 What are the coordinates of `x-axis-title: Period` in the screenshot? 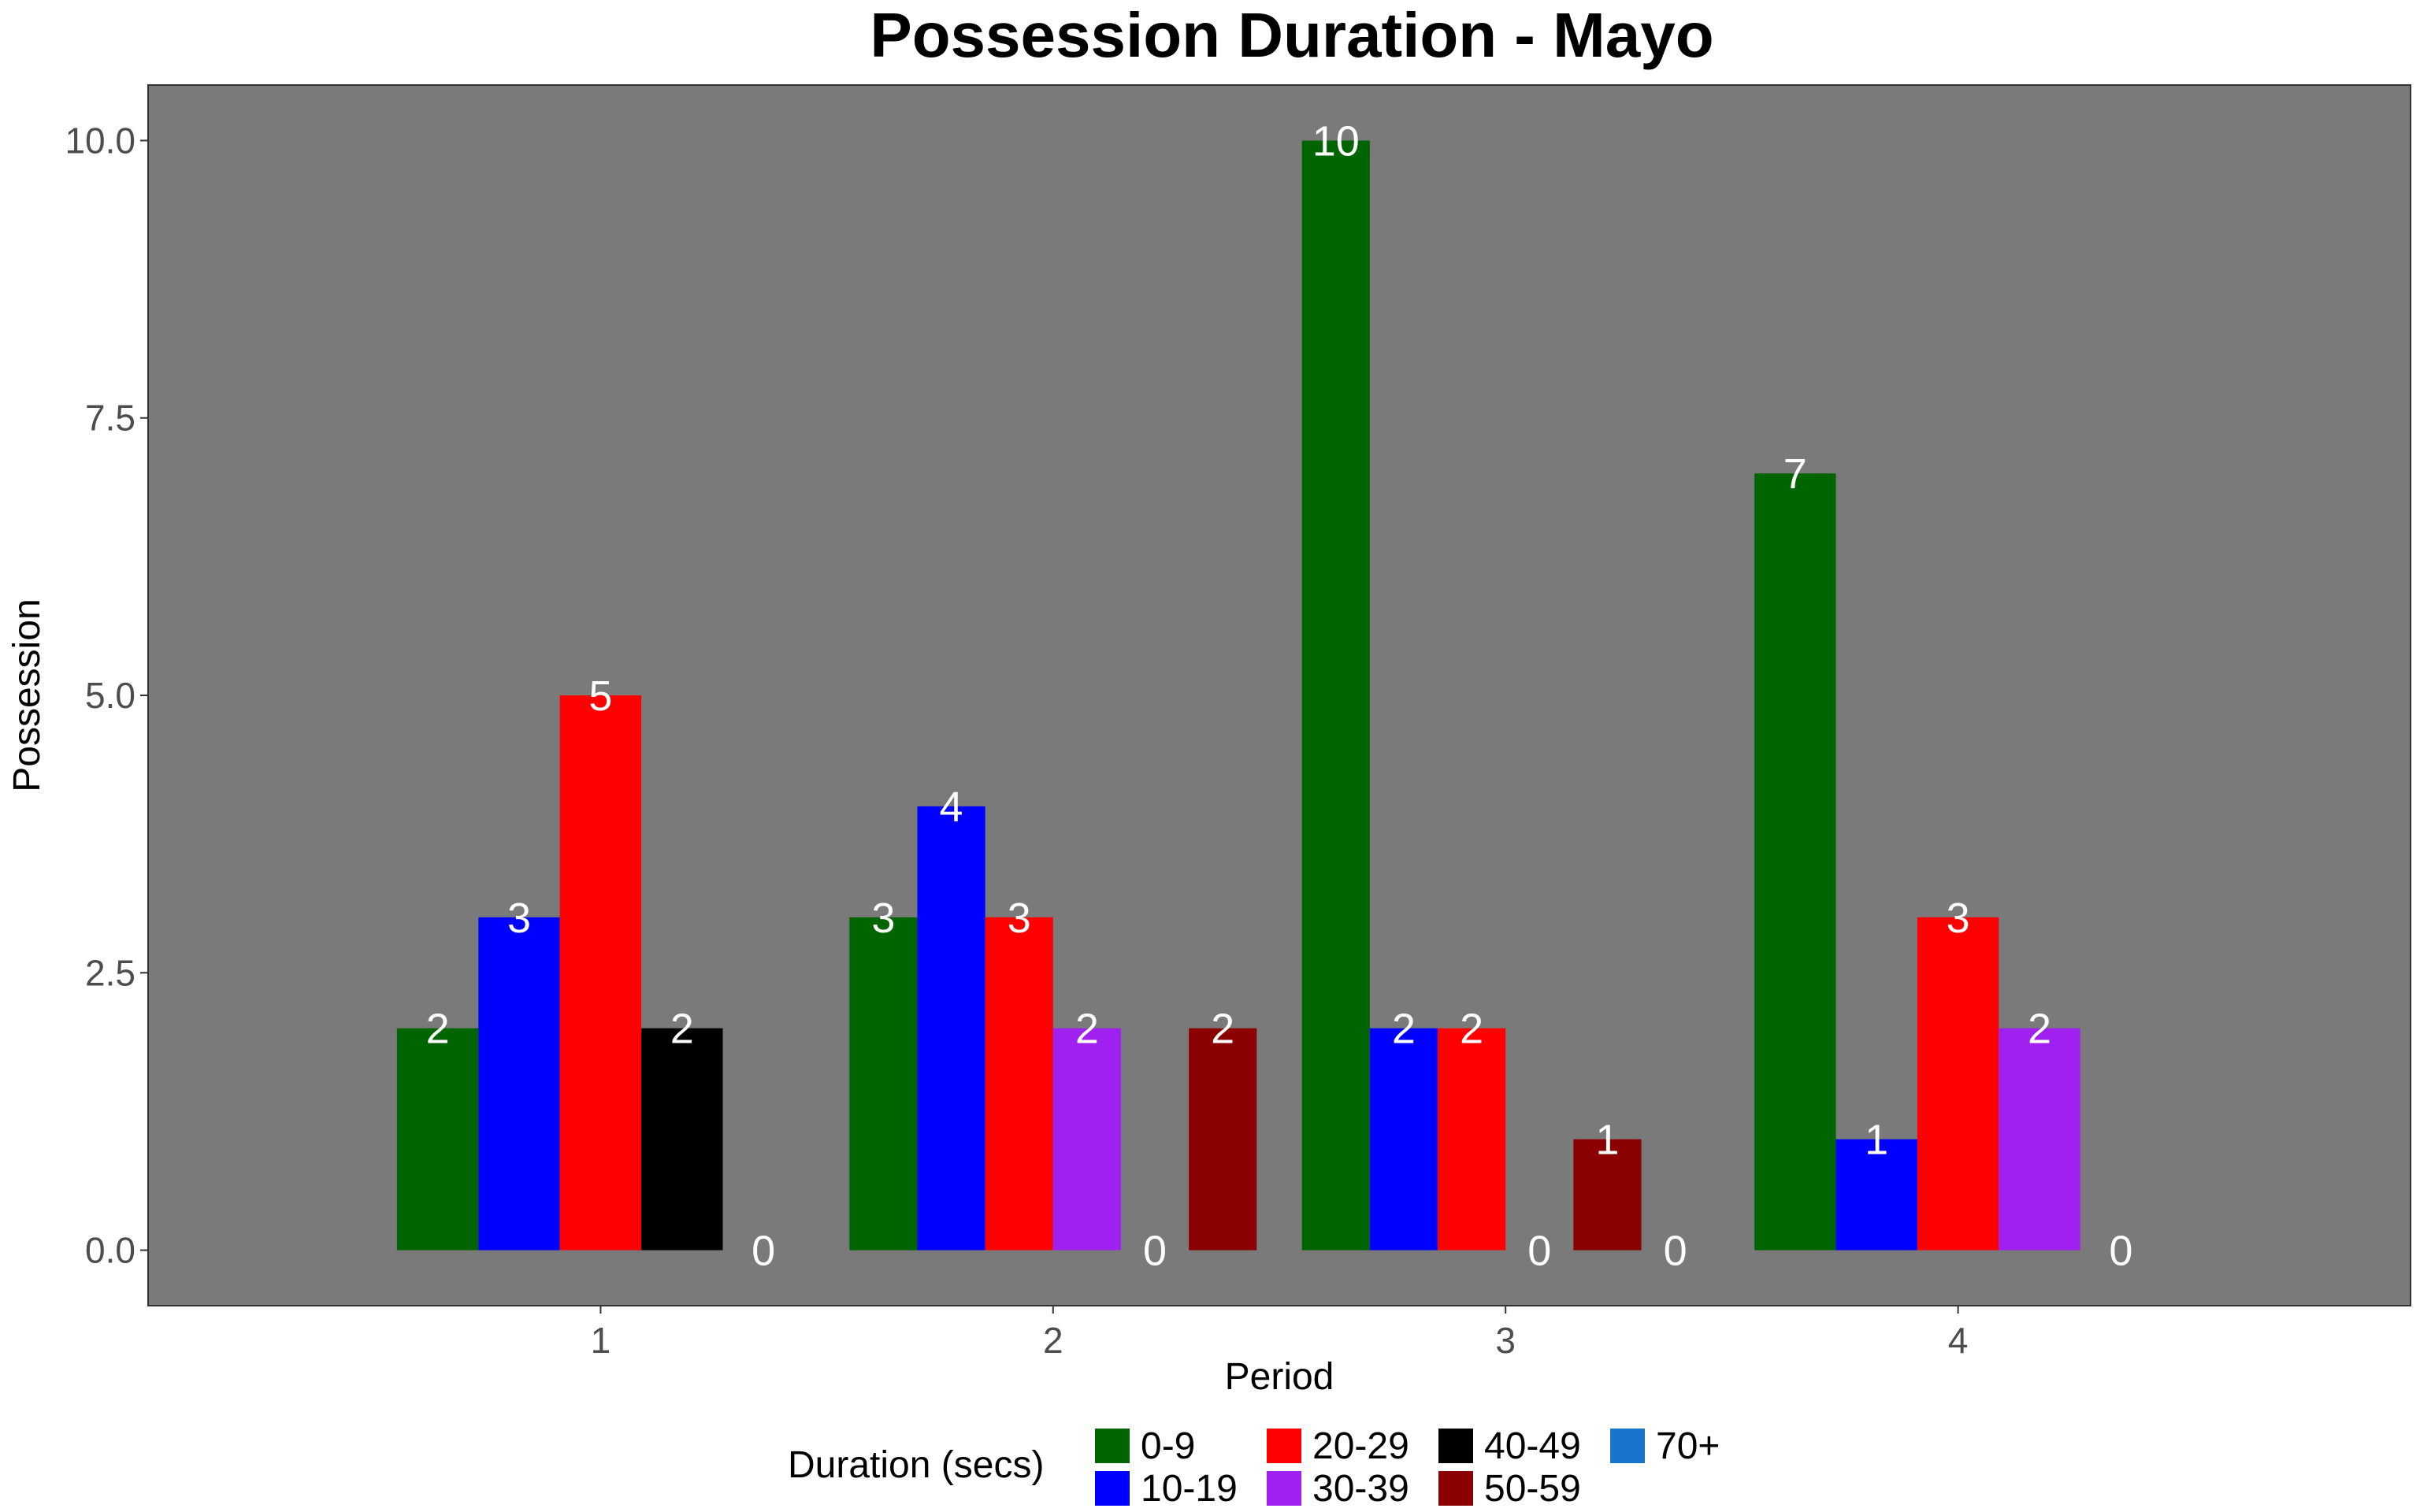 It's located at (1279, 1377).